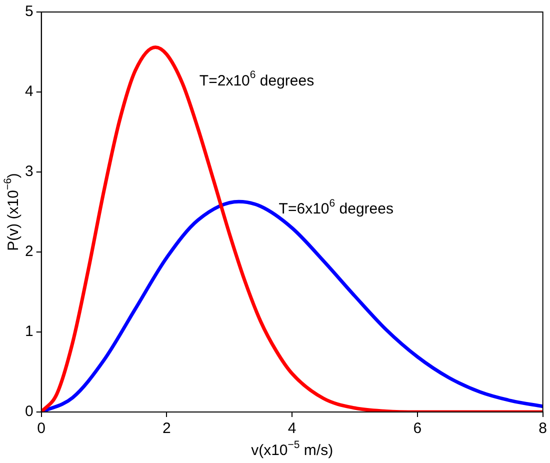  What do you see at coordinates (417, 429) in the screenshot?
I see `x-tick-label: 6` at bounding box center [417, 429].